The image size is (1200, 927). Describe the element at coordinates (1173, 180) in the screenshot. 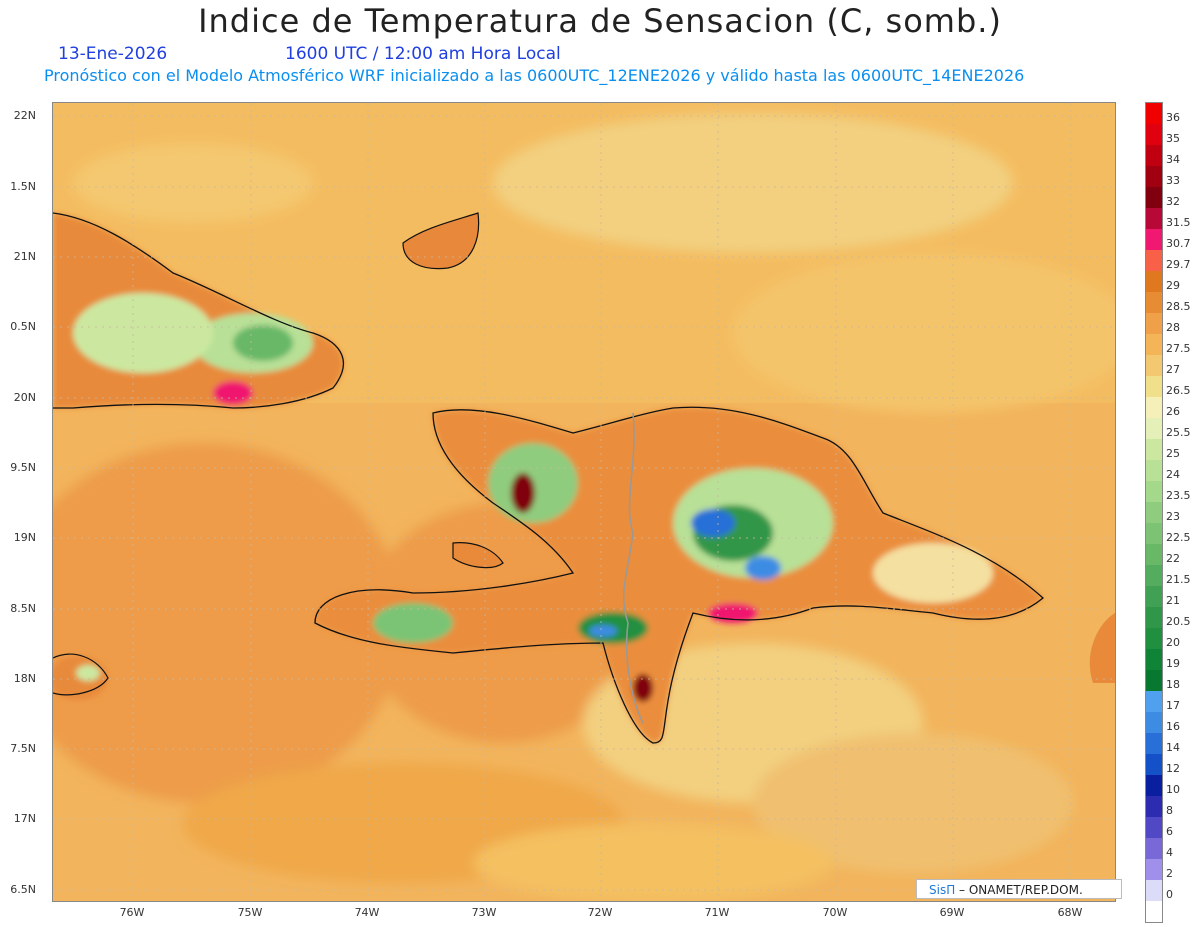

I see `color-scale-label: 33` at that location.